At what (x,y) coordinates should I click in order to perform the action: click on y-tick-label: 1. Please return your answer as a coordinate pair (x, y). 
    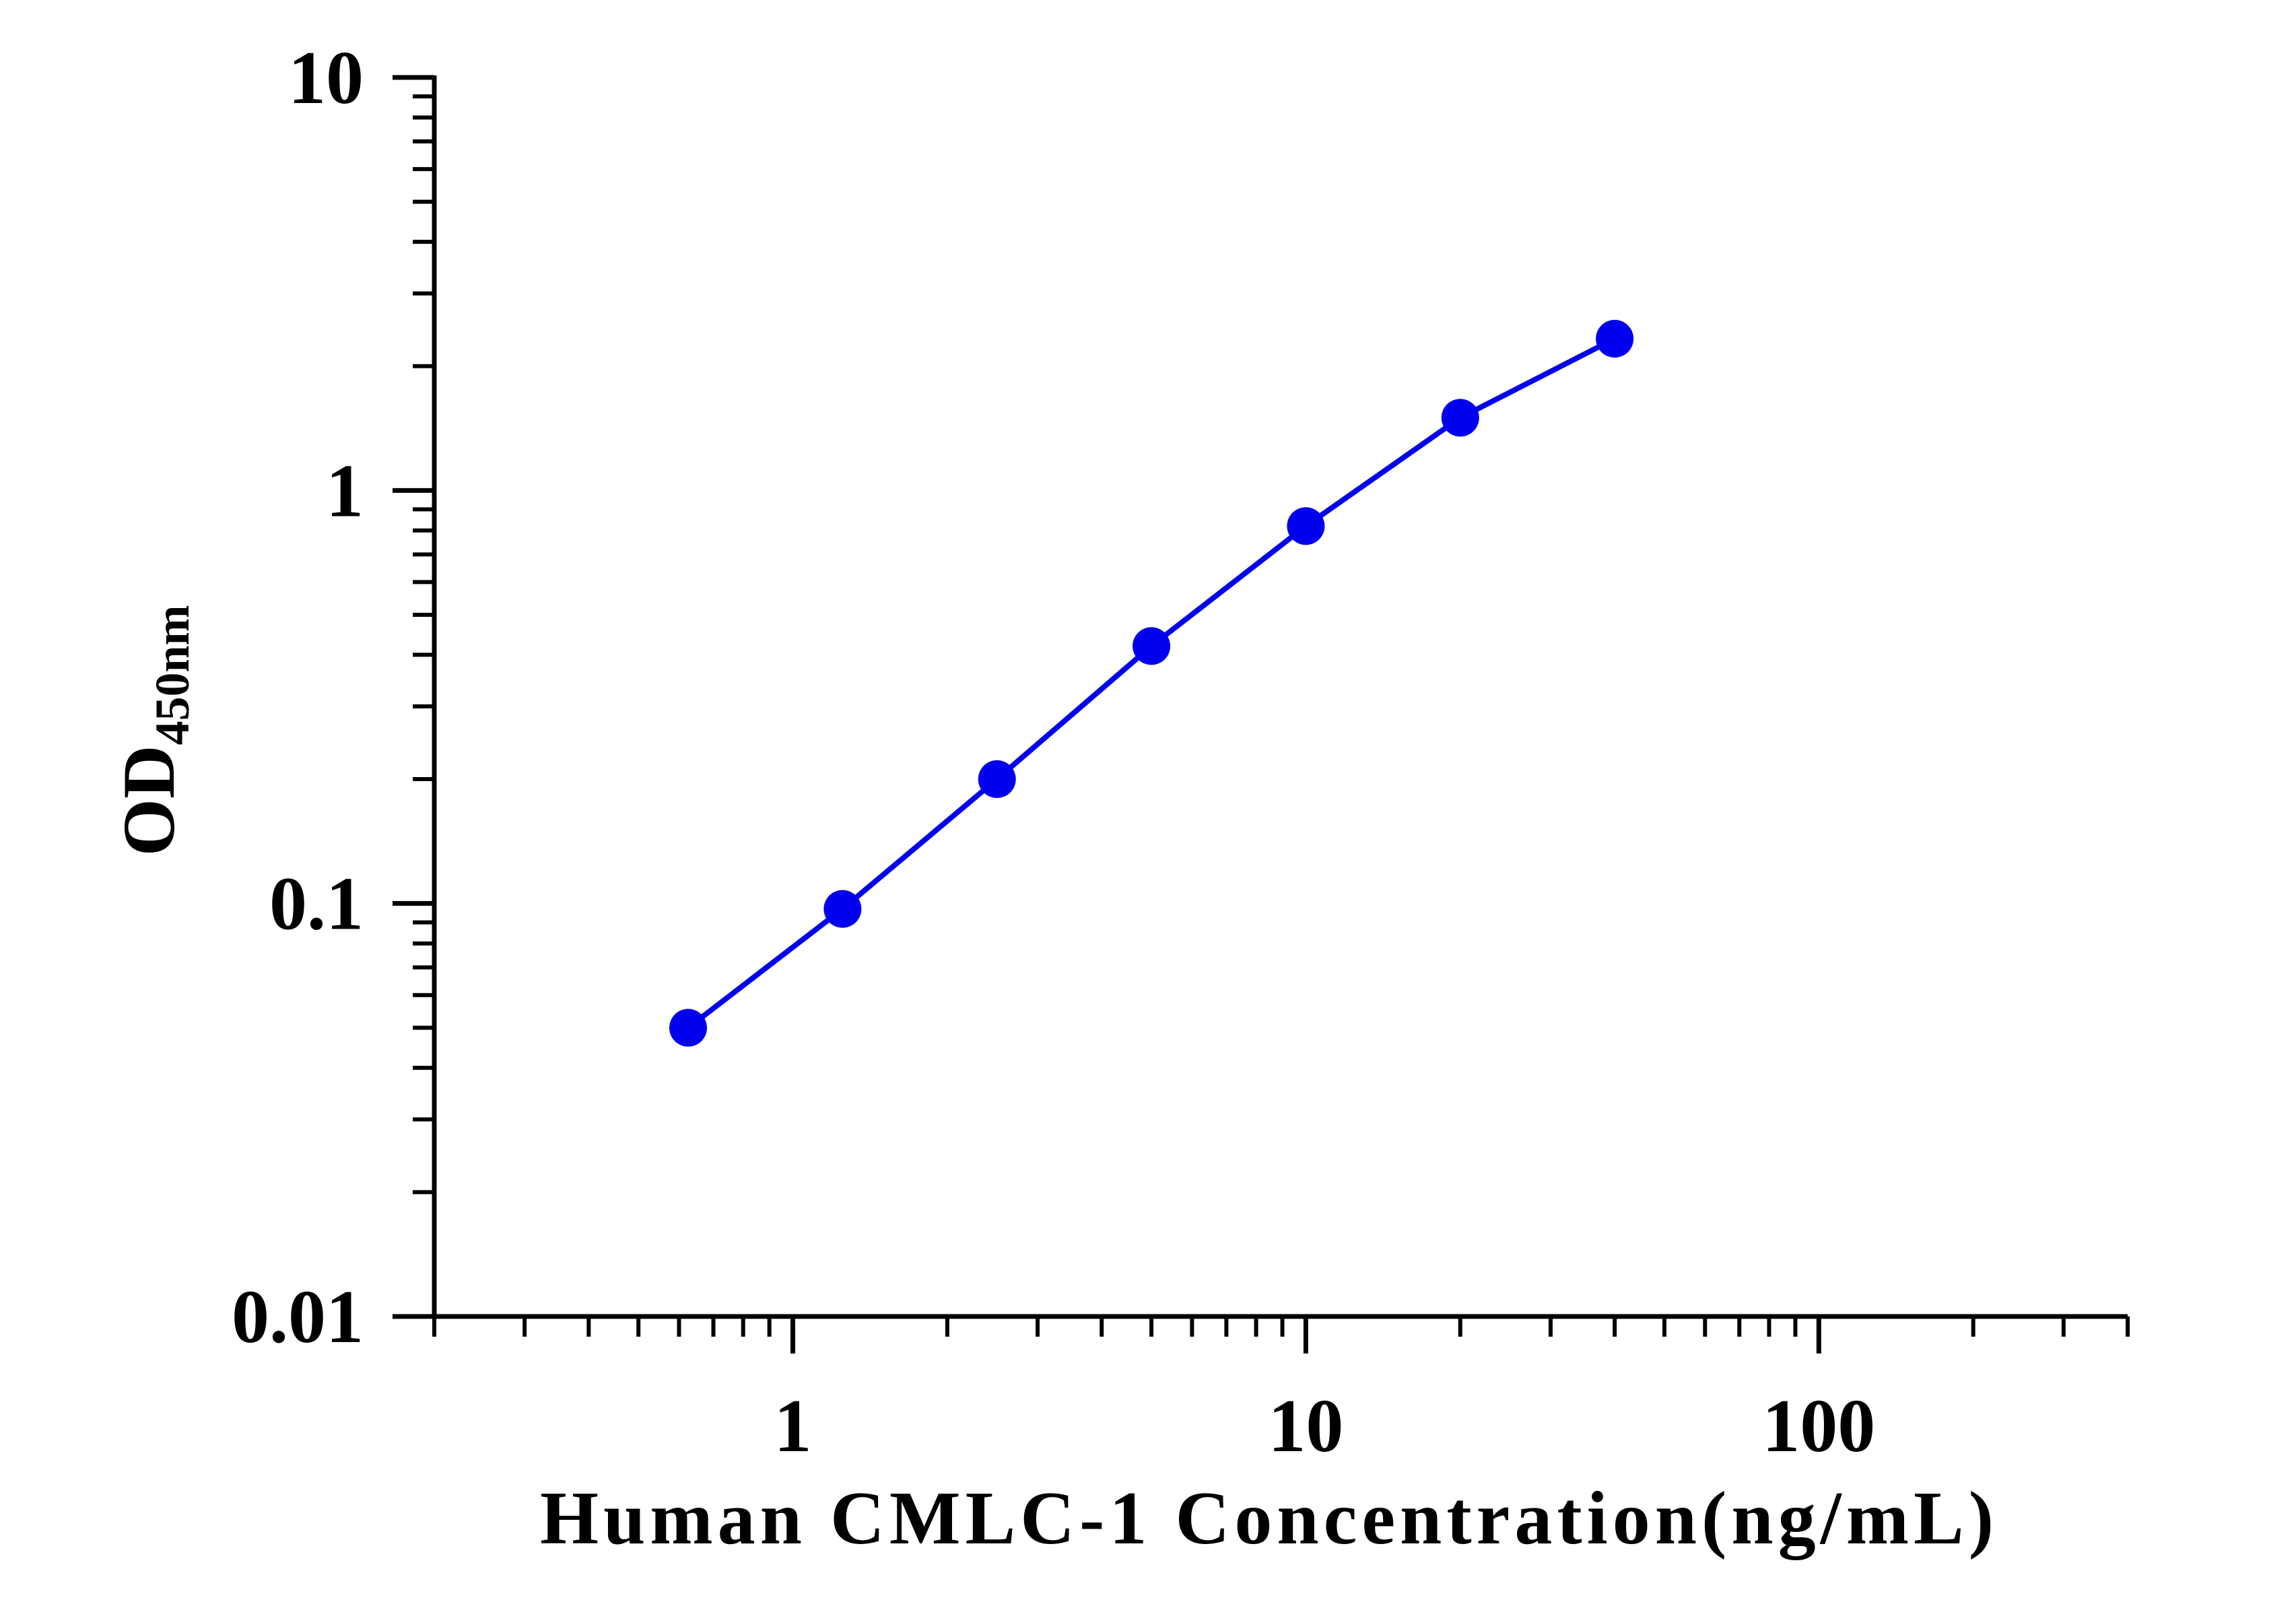
    Looking at the image, I should click on (345, 491).